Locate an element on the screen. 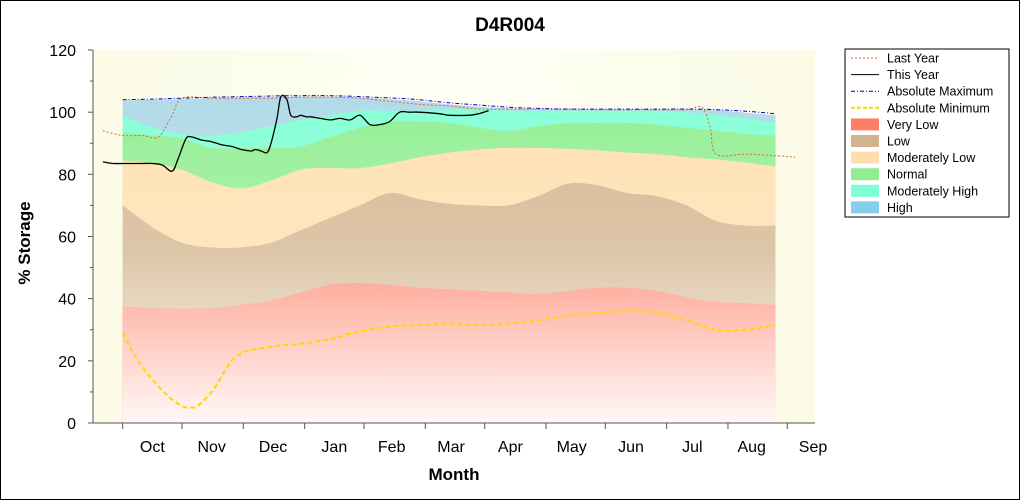 This screenshot has width=1020, height=500. x-tick-label-feb: Feb is located at coordinates (392, 447).